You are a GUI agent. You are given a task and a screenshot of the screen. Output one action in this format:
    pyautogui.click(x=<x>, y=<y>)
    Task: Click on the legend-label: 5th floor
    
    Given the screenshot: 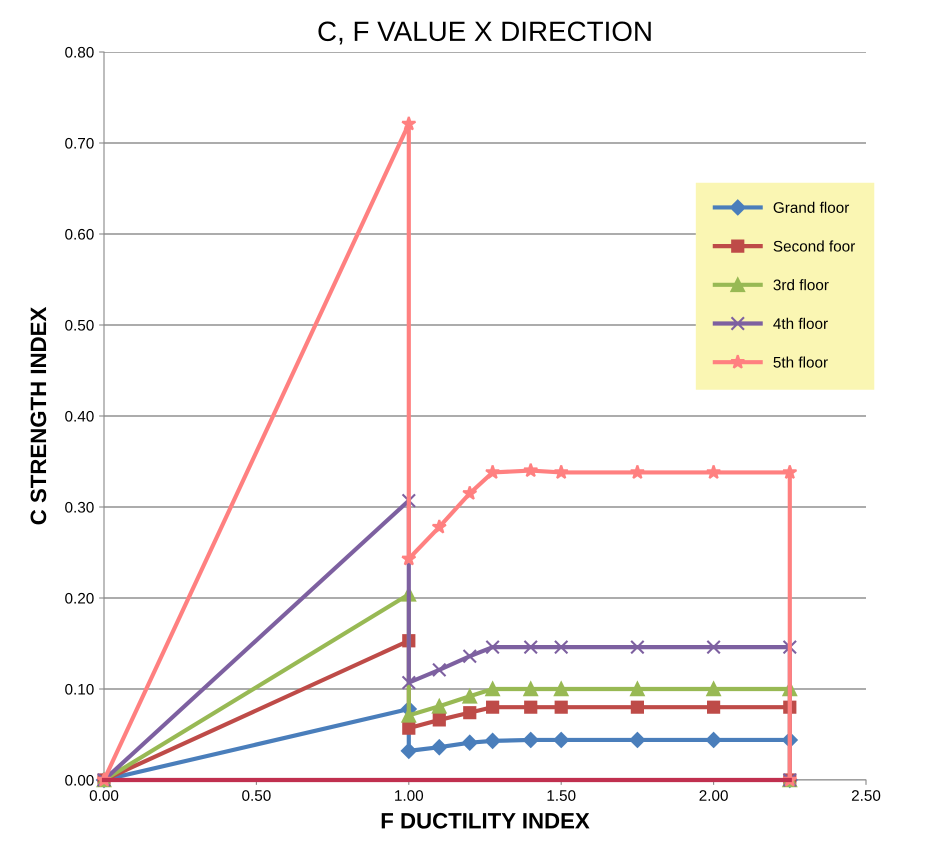 What is the action you would take?
    pyautogui.click(x=801, y=362)
    